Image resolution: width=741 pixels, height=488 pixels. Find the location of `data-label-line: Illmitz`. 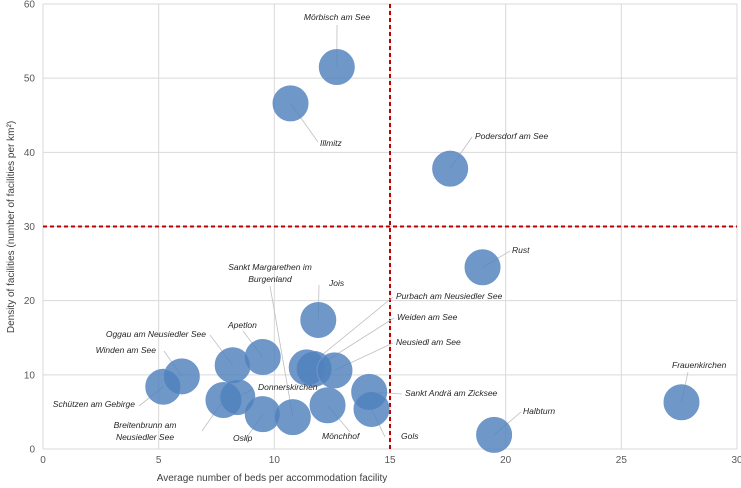

data-label-line: Illmitz is located at coordinates (331, 143).